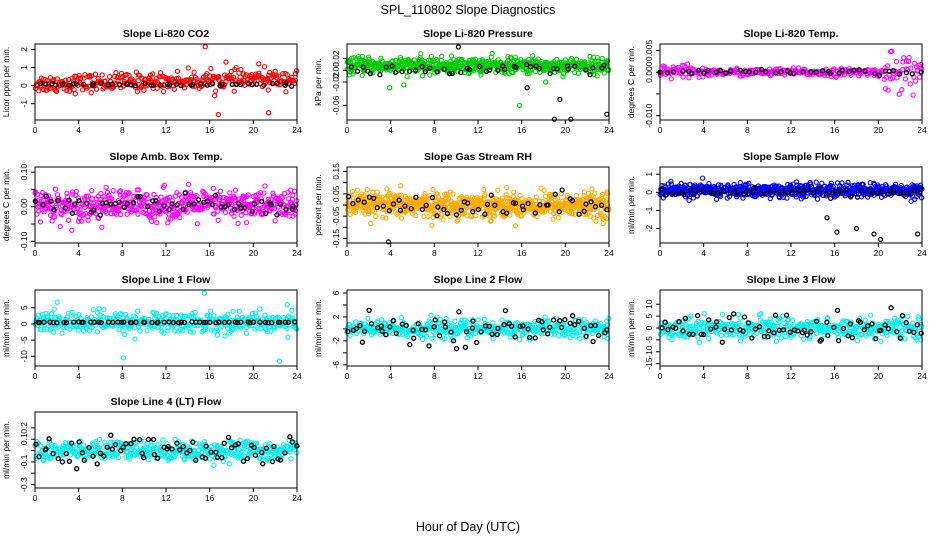 This screenshot has height=540, width=936. I want to click on panel-title: Slope Sample Flow, so click(791, 157).